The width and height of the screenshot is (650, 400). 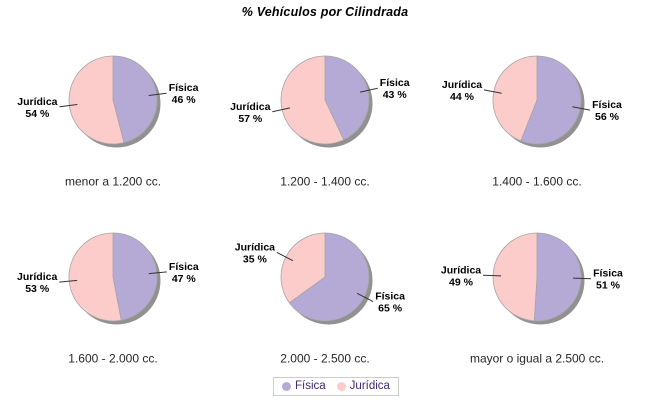 What do you see at coordinates (157, 273) in the screenshot?
I see `pie-3-slice-fisica-leader-line` at bounding box center [157, 273].